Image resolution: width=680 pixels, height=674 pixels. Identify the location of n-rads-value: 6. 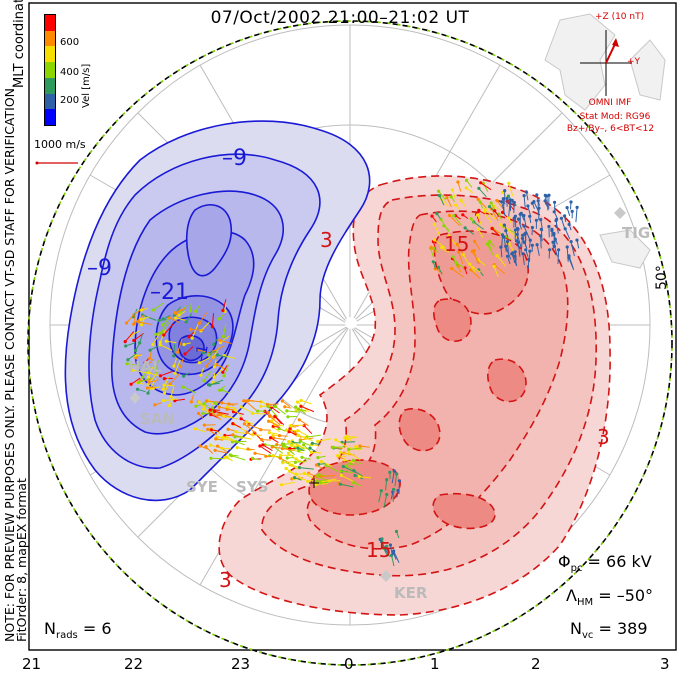
(106, 628).